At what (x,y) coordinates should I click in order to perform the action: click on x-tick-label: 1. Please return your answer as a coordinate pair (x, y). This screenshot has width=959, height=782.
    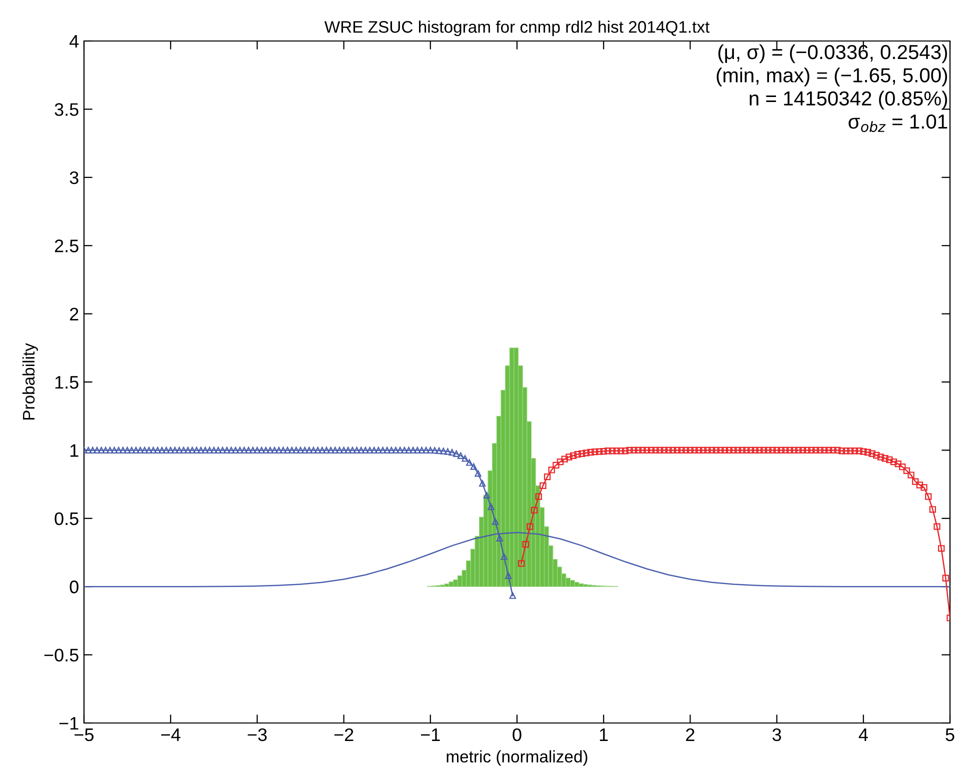
    Looking at the image, I should click on (604, 734).